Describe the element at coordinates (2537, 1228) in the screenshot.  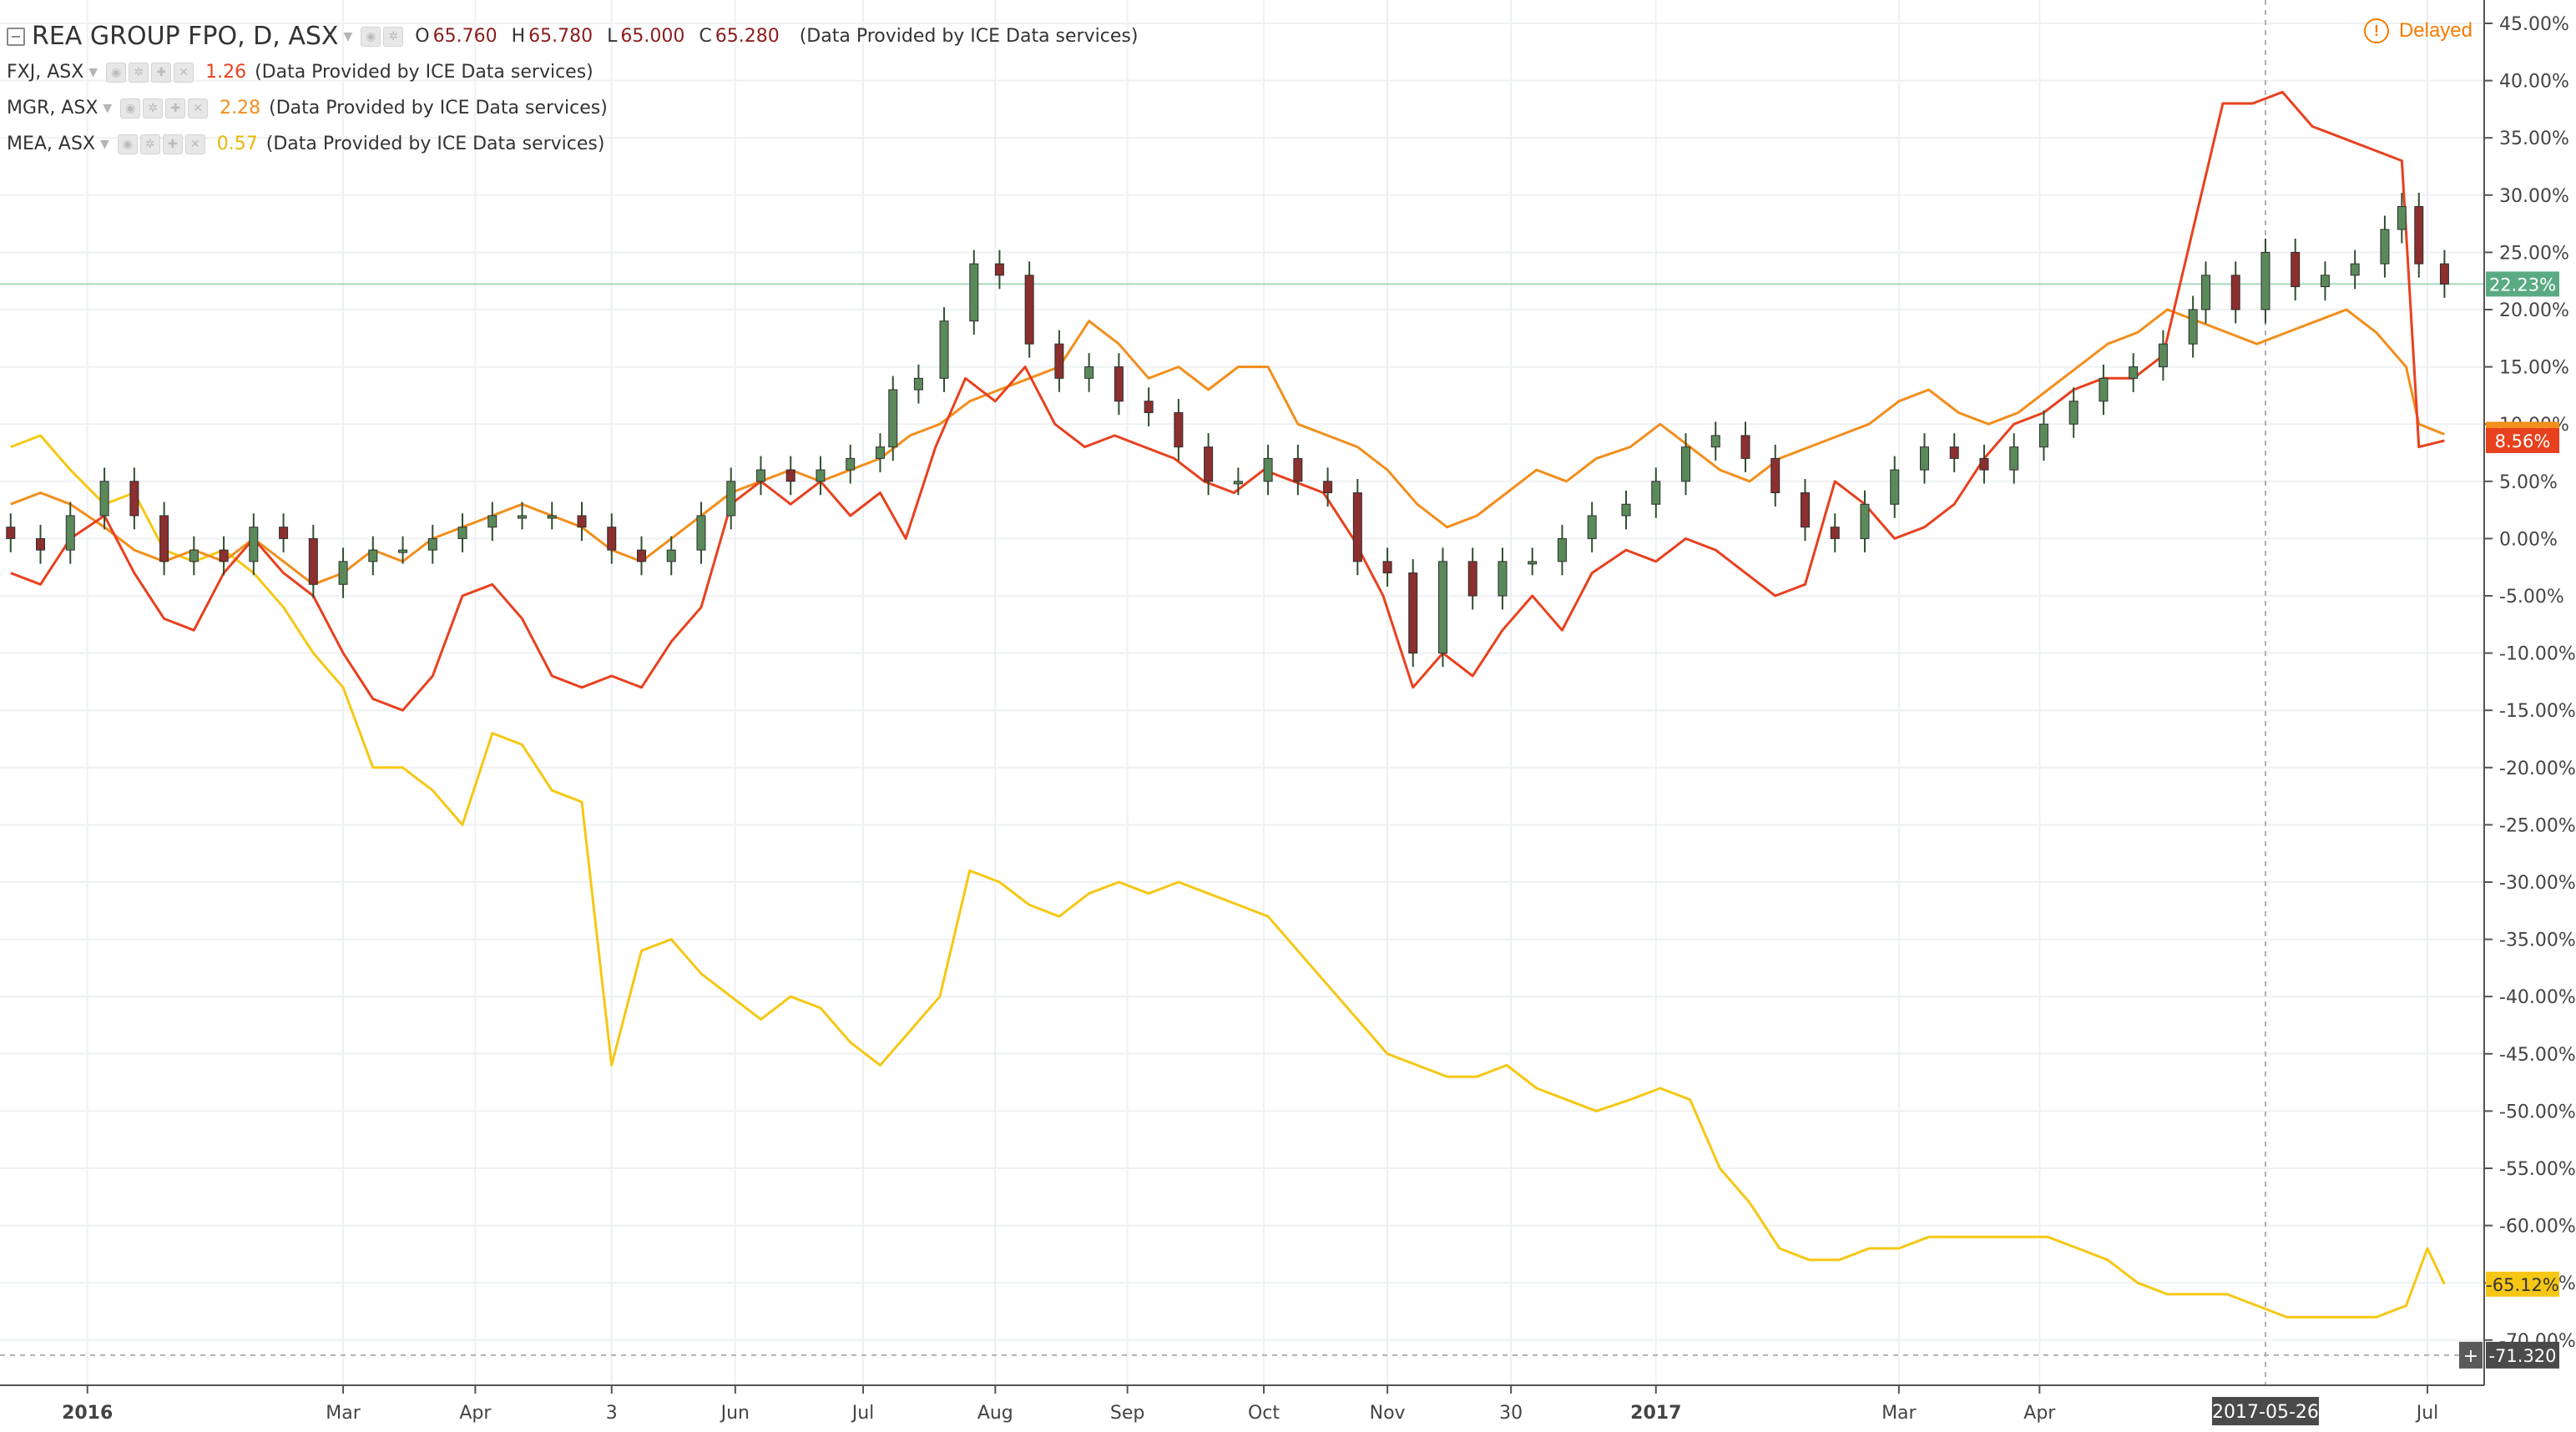
I see `y-tick-label: -60.00%` at that location.